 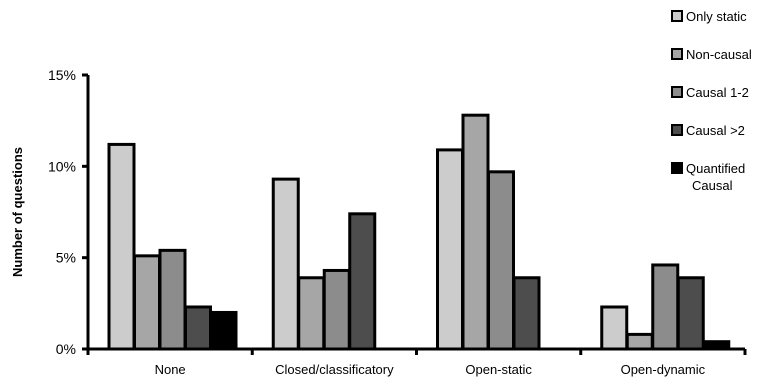 I want to click on legend-item: Causal 1-2, so click(x=710, y=92).